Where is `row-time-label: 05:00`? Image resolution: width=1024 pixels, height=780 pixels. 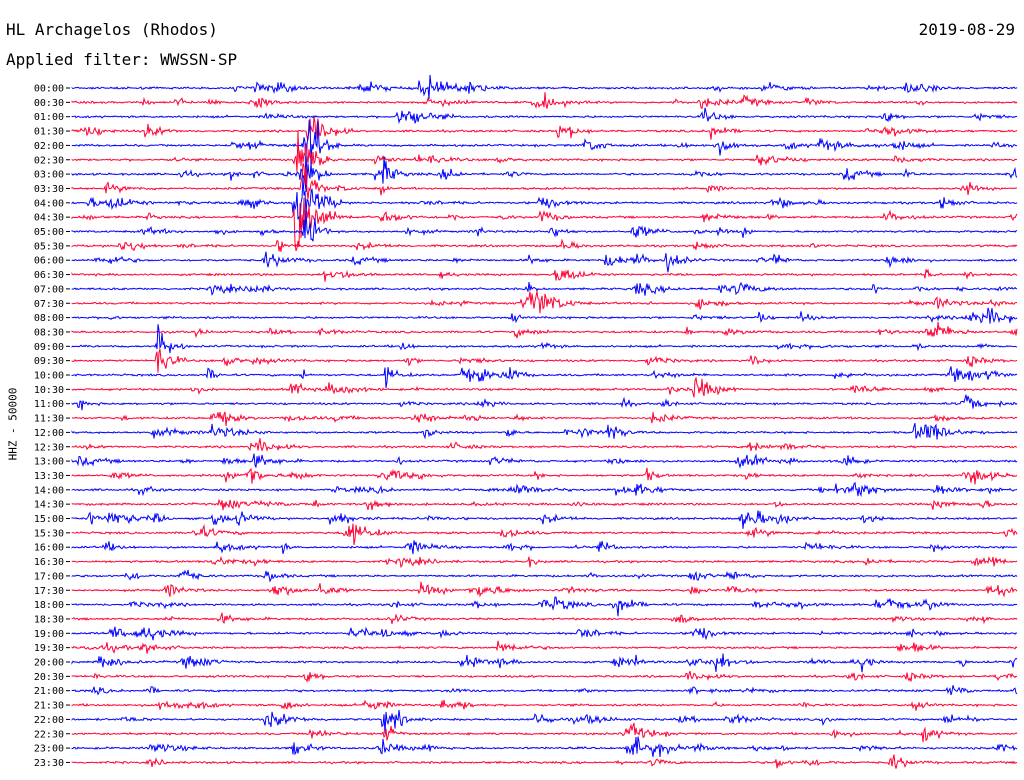 row-time-label: 05:00 is located at coordinates (49, 232).